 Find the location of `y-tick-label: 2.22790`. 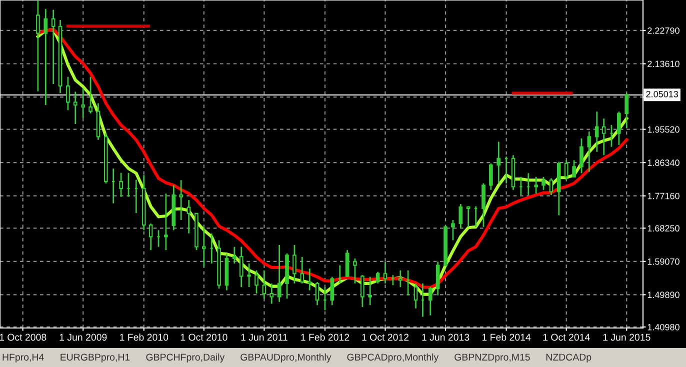

y-tick-label: 2.22790 is located at coordinates (664, 30).